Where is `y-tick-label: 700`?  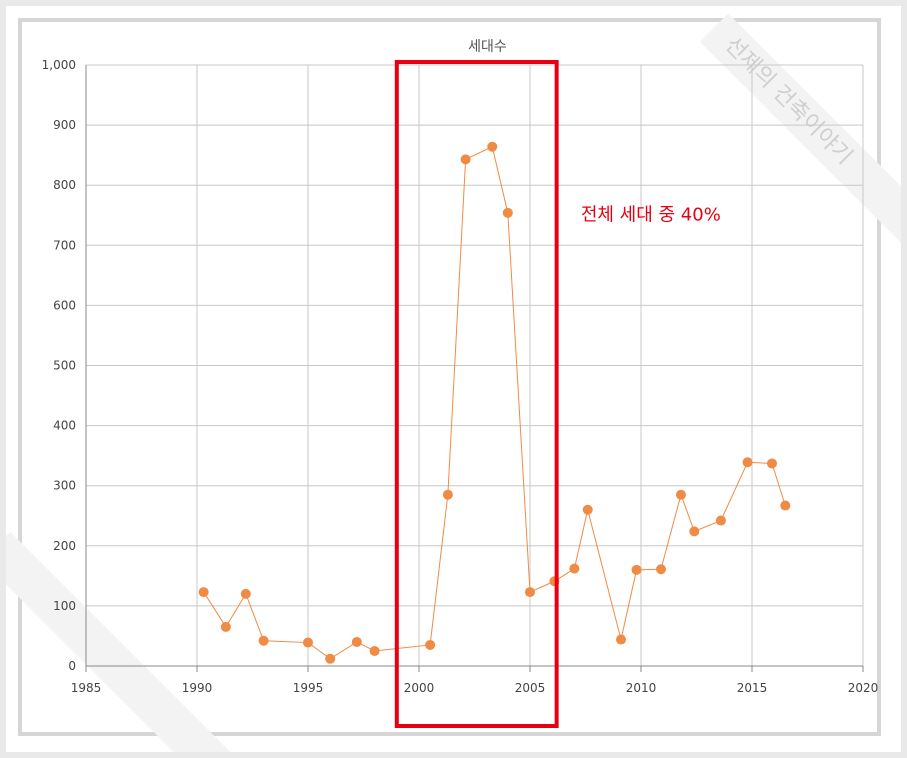 y-tick-label: 700 is located at coordinates (64, 245).